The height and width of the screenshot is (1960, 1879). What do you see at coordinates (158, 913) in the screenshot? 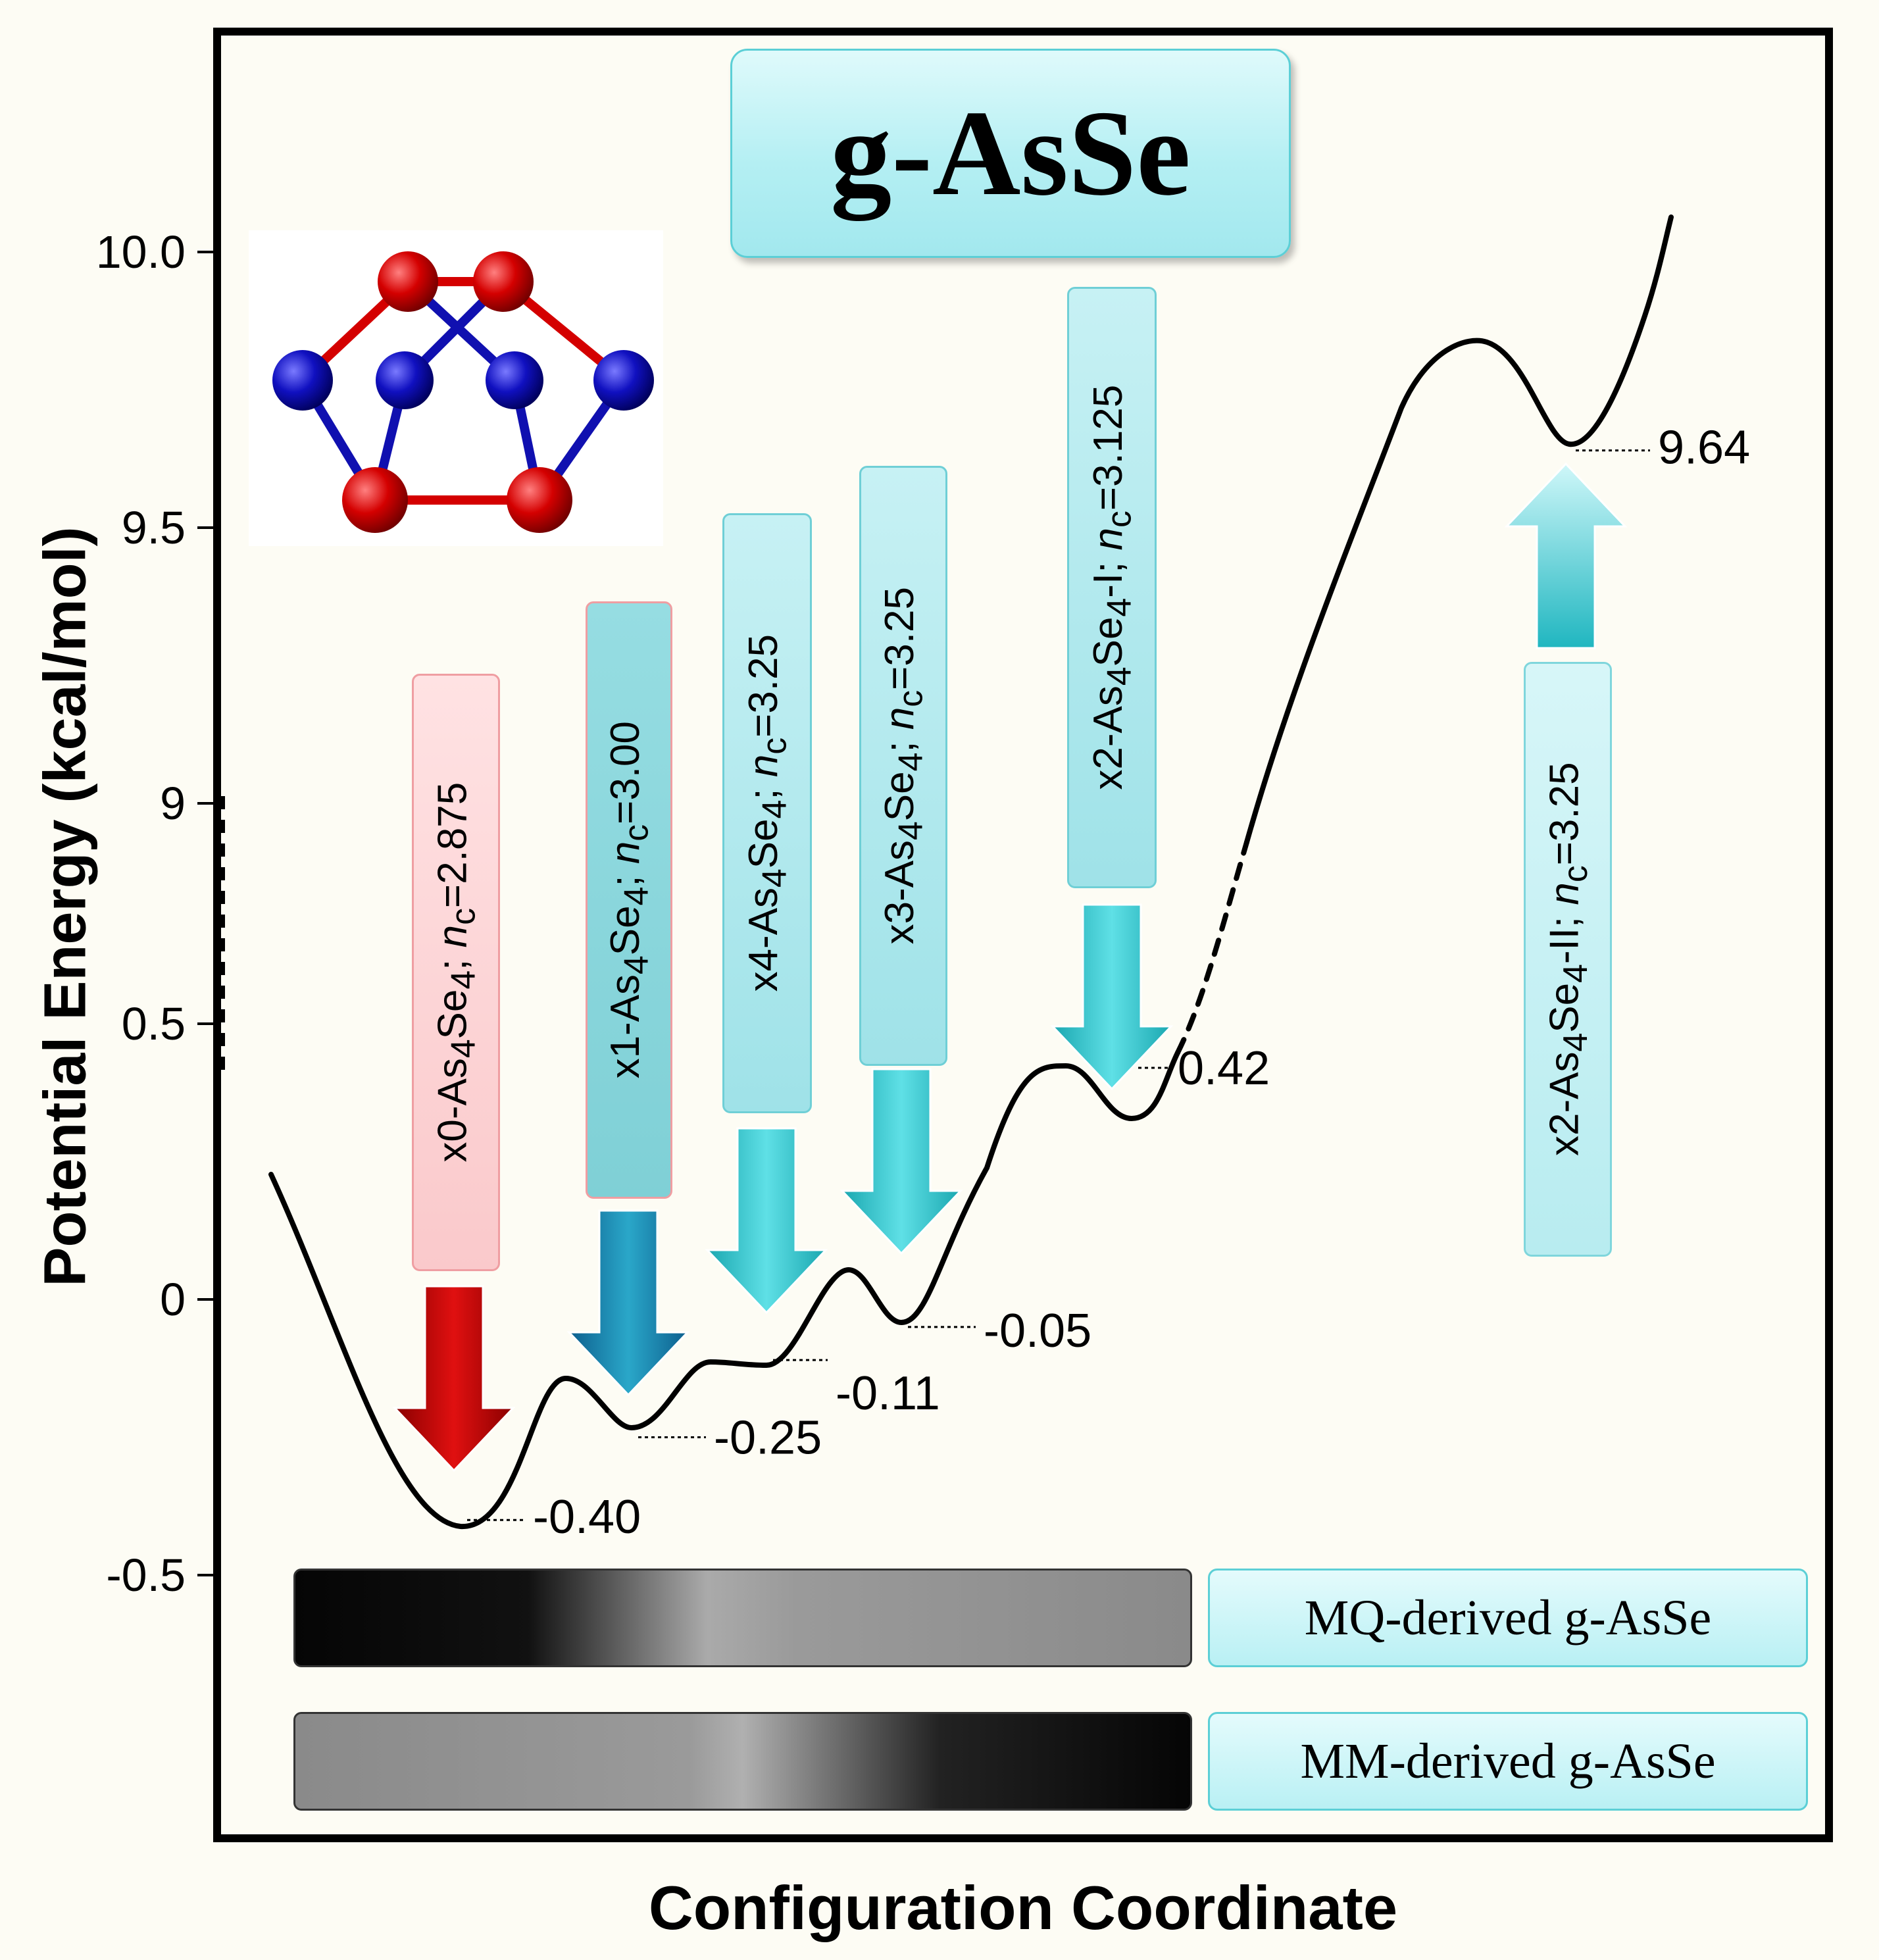
I see `y-axis-ticks: -0.5 0 0.5 9 9.5 10.0` at bounding box center [158, 913].